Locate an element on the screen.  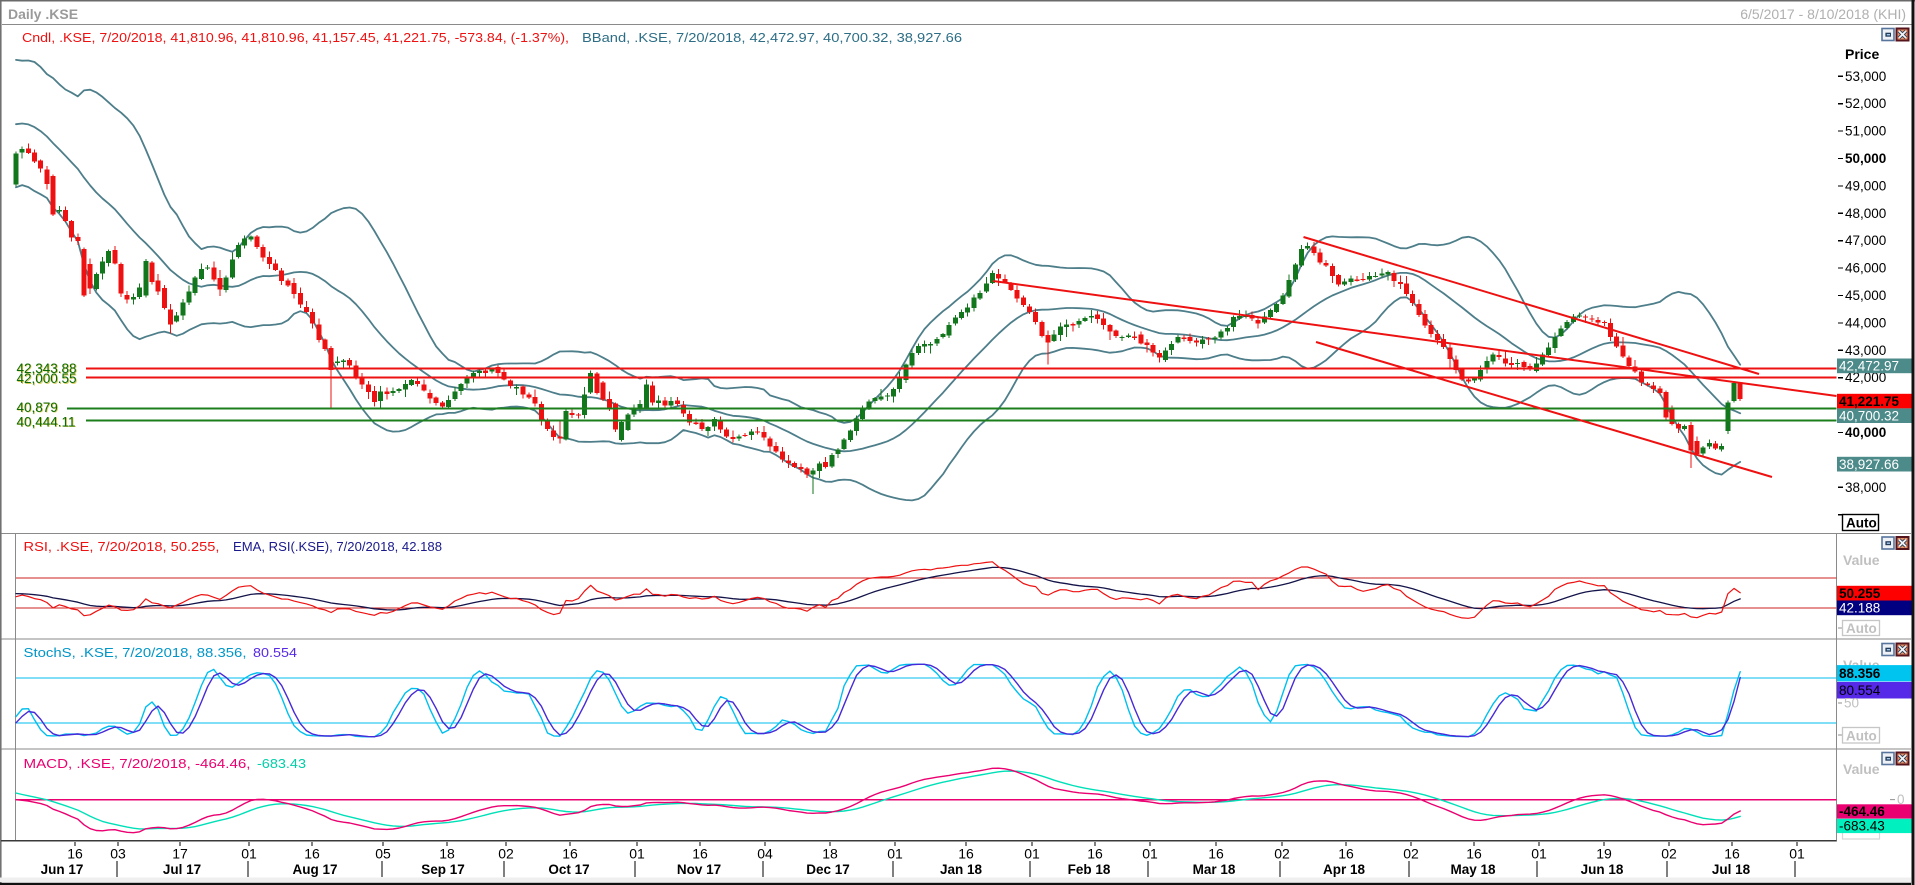
svg-text: 6/5/2017 - 8/10/2018 (KHI) is located at coordinates (1823, 14).